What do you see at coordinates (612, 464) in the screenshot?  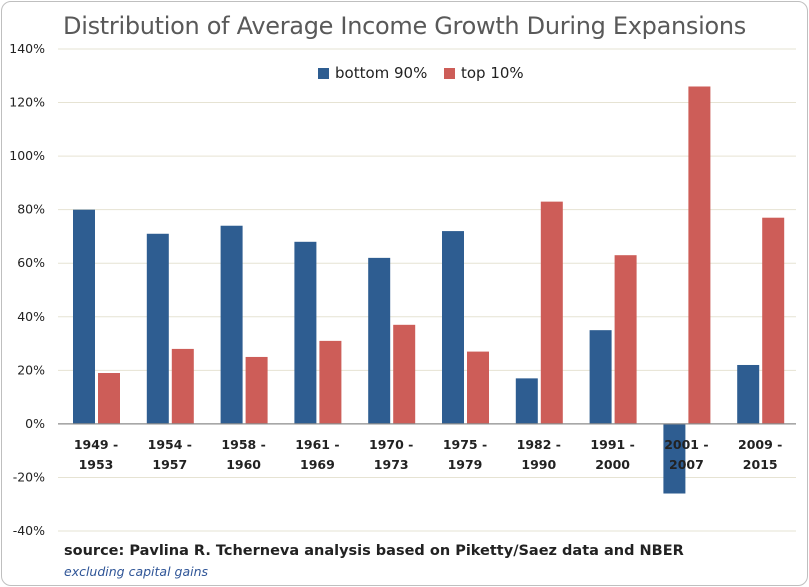 I see `x-tick-label: 2000` at bounding box center [612, 464].